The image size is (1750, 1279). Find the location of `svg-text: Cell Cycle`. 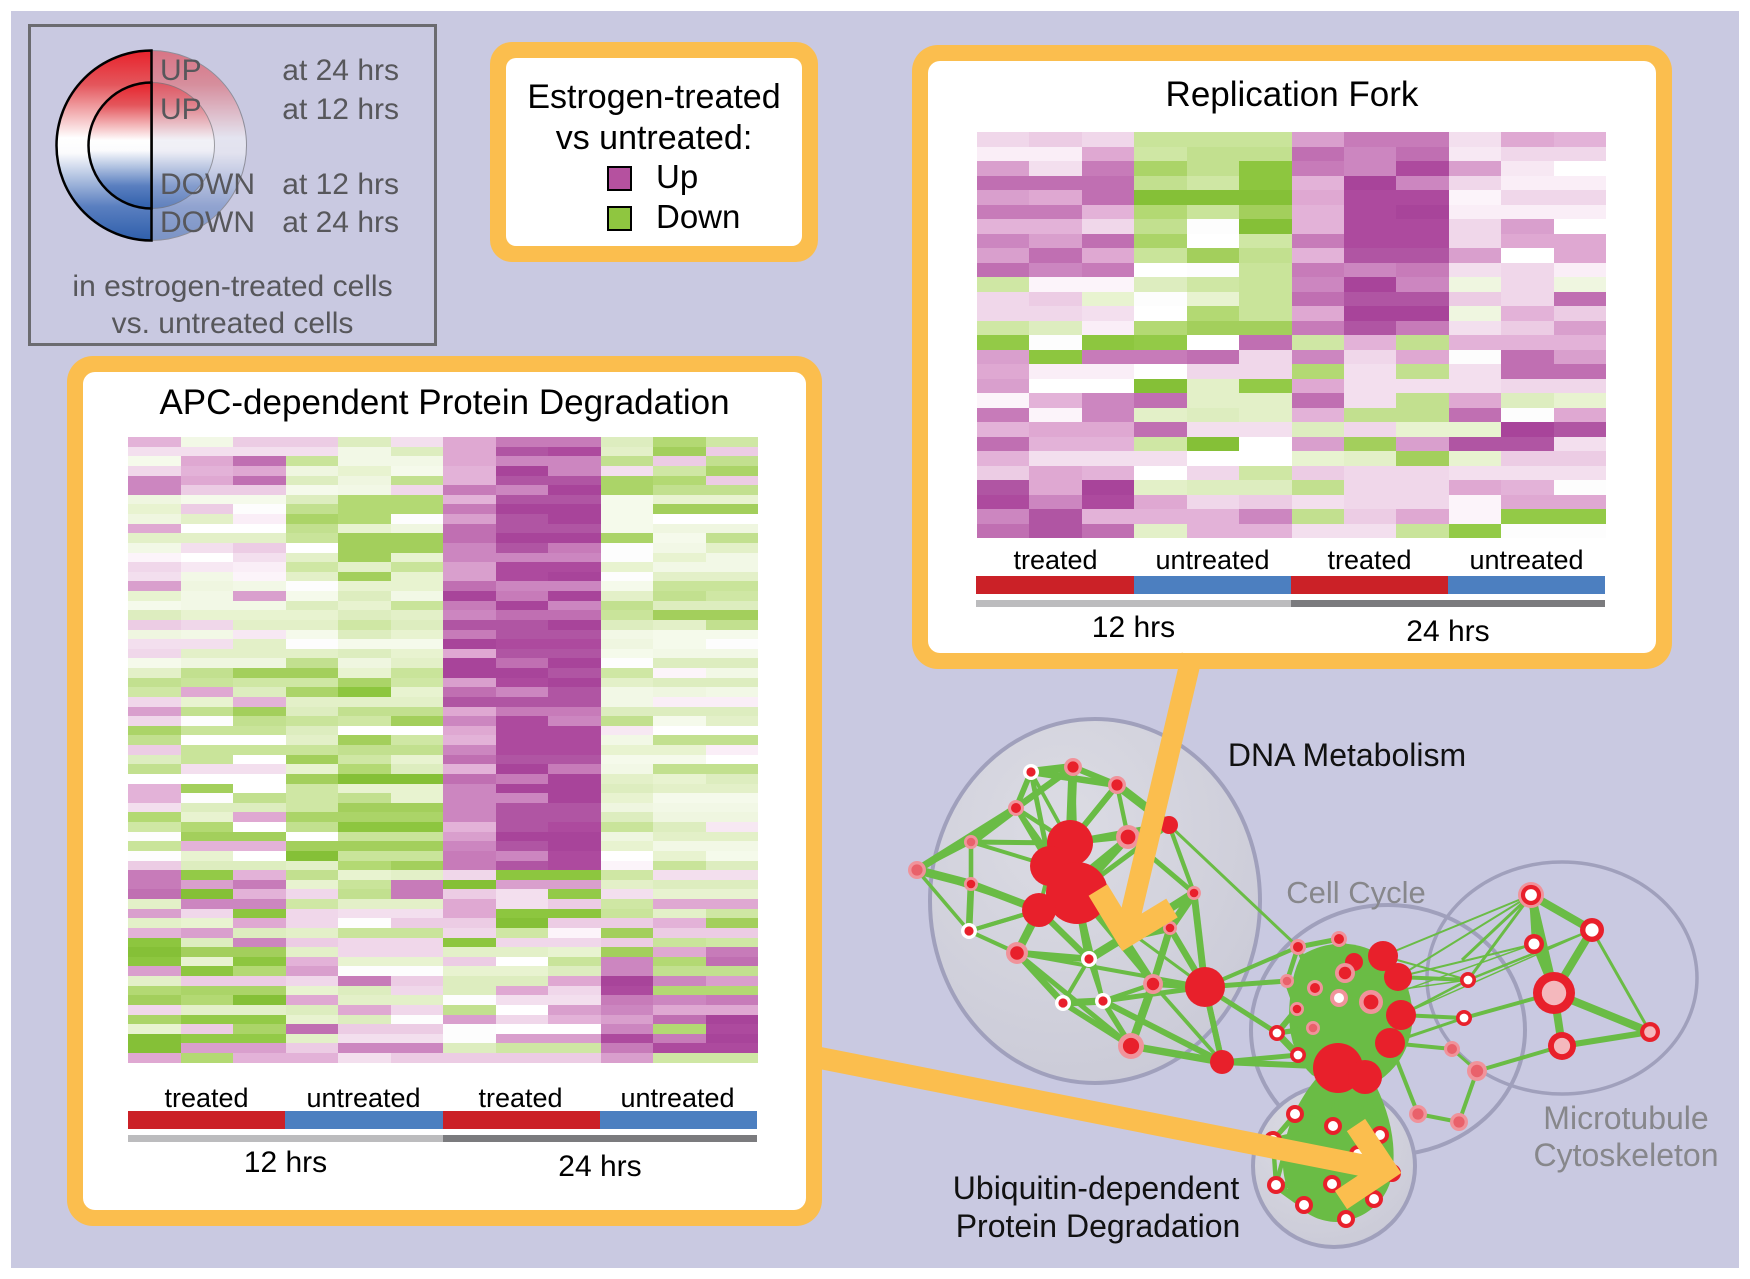

svg-text: Cell Cycle is located at coordinates (1356, 892).